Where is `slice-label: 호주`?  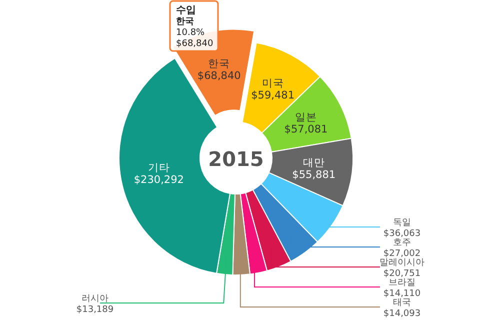 slice-label: 호주 is located at coordinates (402, 243).